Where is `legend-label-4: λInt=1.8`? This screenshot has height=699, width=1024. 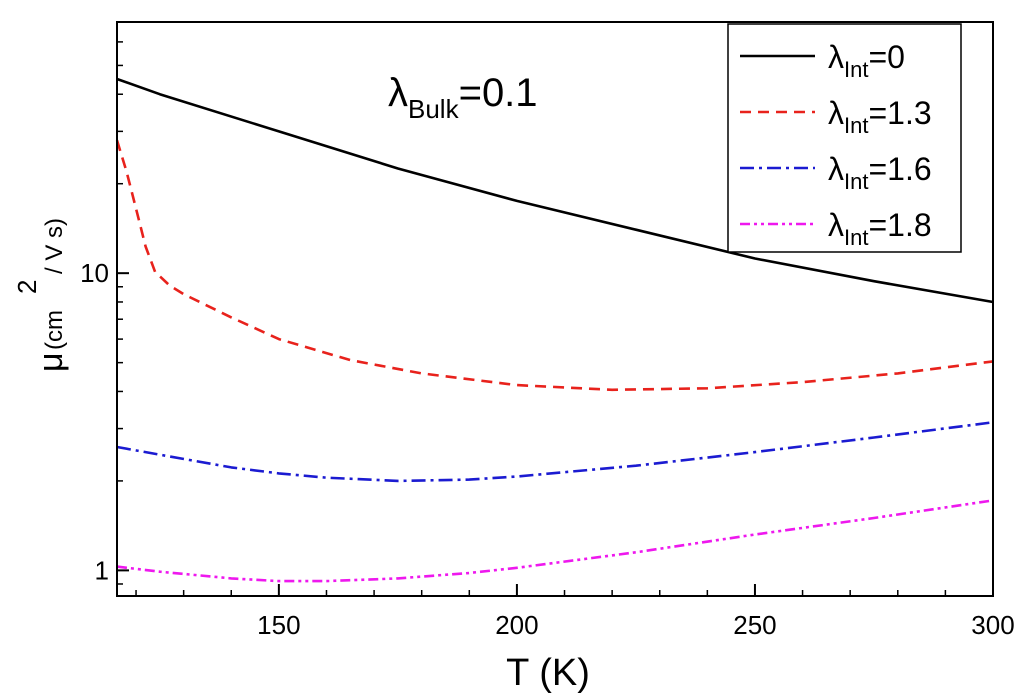 legend-label-4: λInt=1.8 is located at coordinates (880, 228).